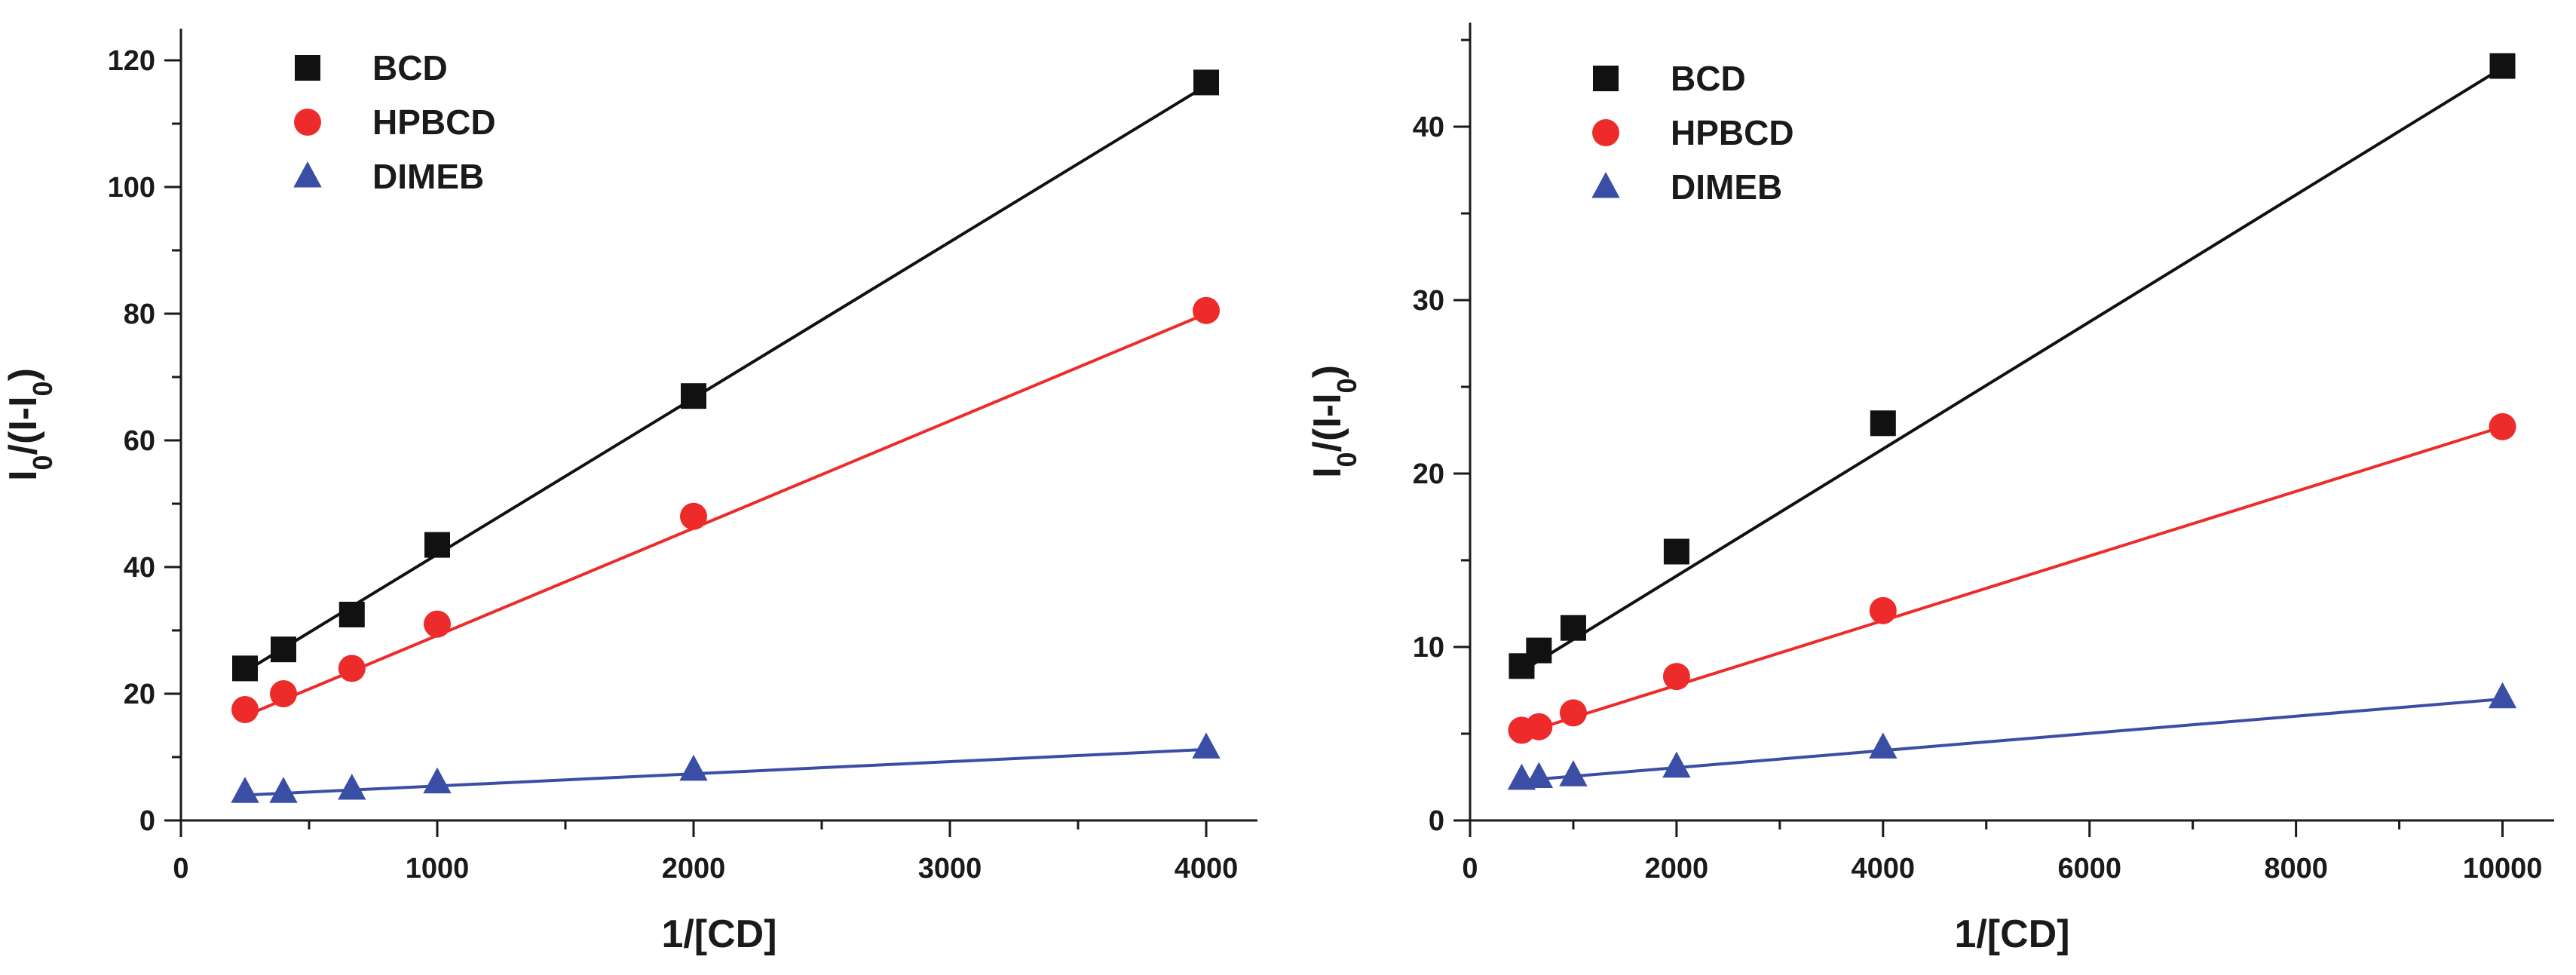 The height and width of the screenshot is (975, 2576). Describe the element at coordinates (1428, 648) in the screenshot. I see `y-tick-label: 10` at that location.